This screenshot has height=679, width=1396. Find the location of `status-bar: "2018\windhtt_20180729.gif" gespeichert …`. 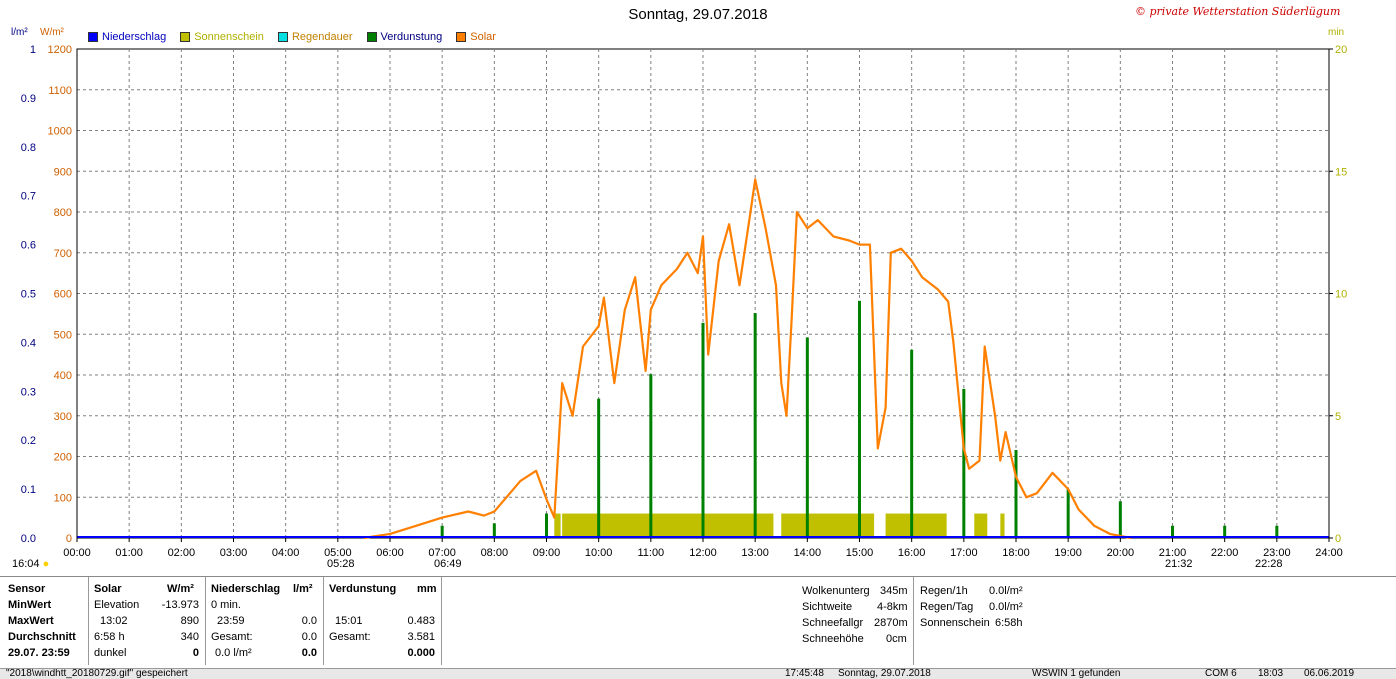

status-bar: "2018\windhtt_20180729.gif" gespeichert … is located at coordinates (698, 673).